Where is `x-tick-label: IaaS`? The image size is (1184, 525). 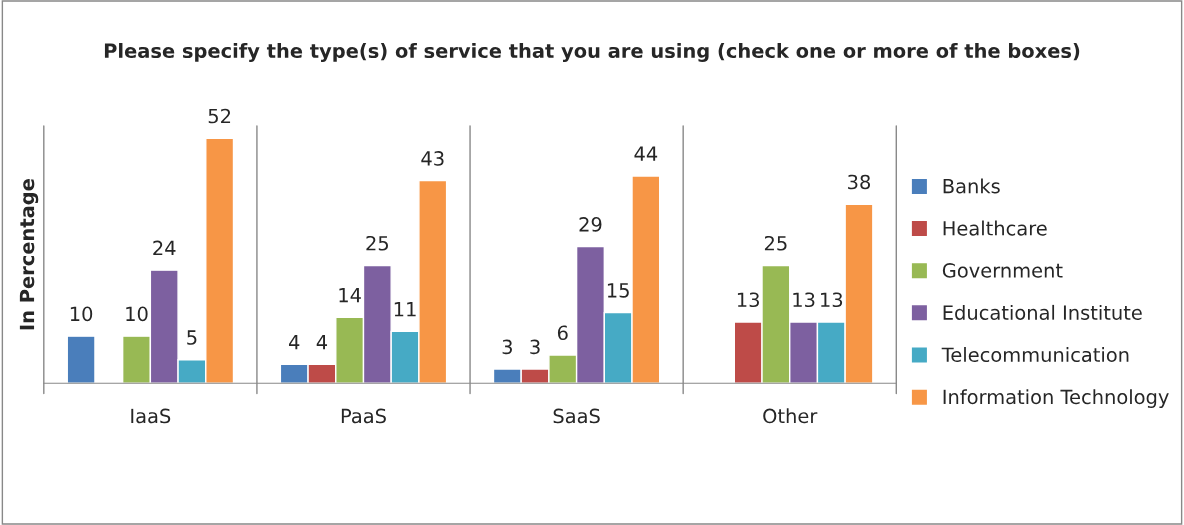
x-tick-label: IaaS is located at coordinates (151, 416).